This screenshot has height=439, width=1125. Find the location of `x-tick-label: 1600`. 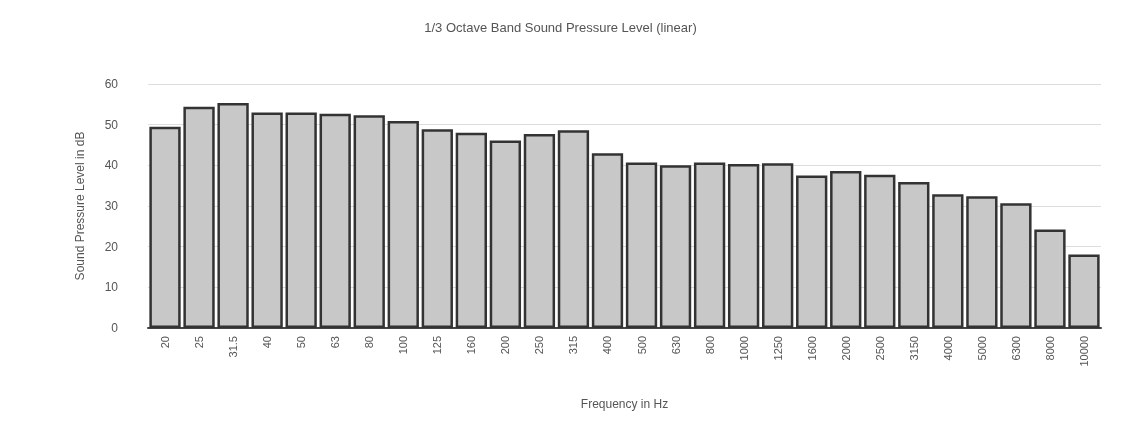

x-tick-label: 1600 is located at coordinates (811, 348).